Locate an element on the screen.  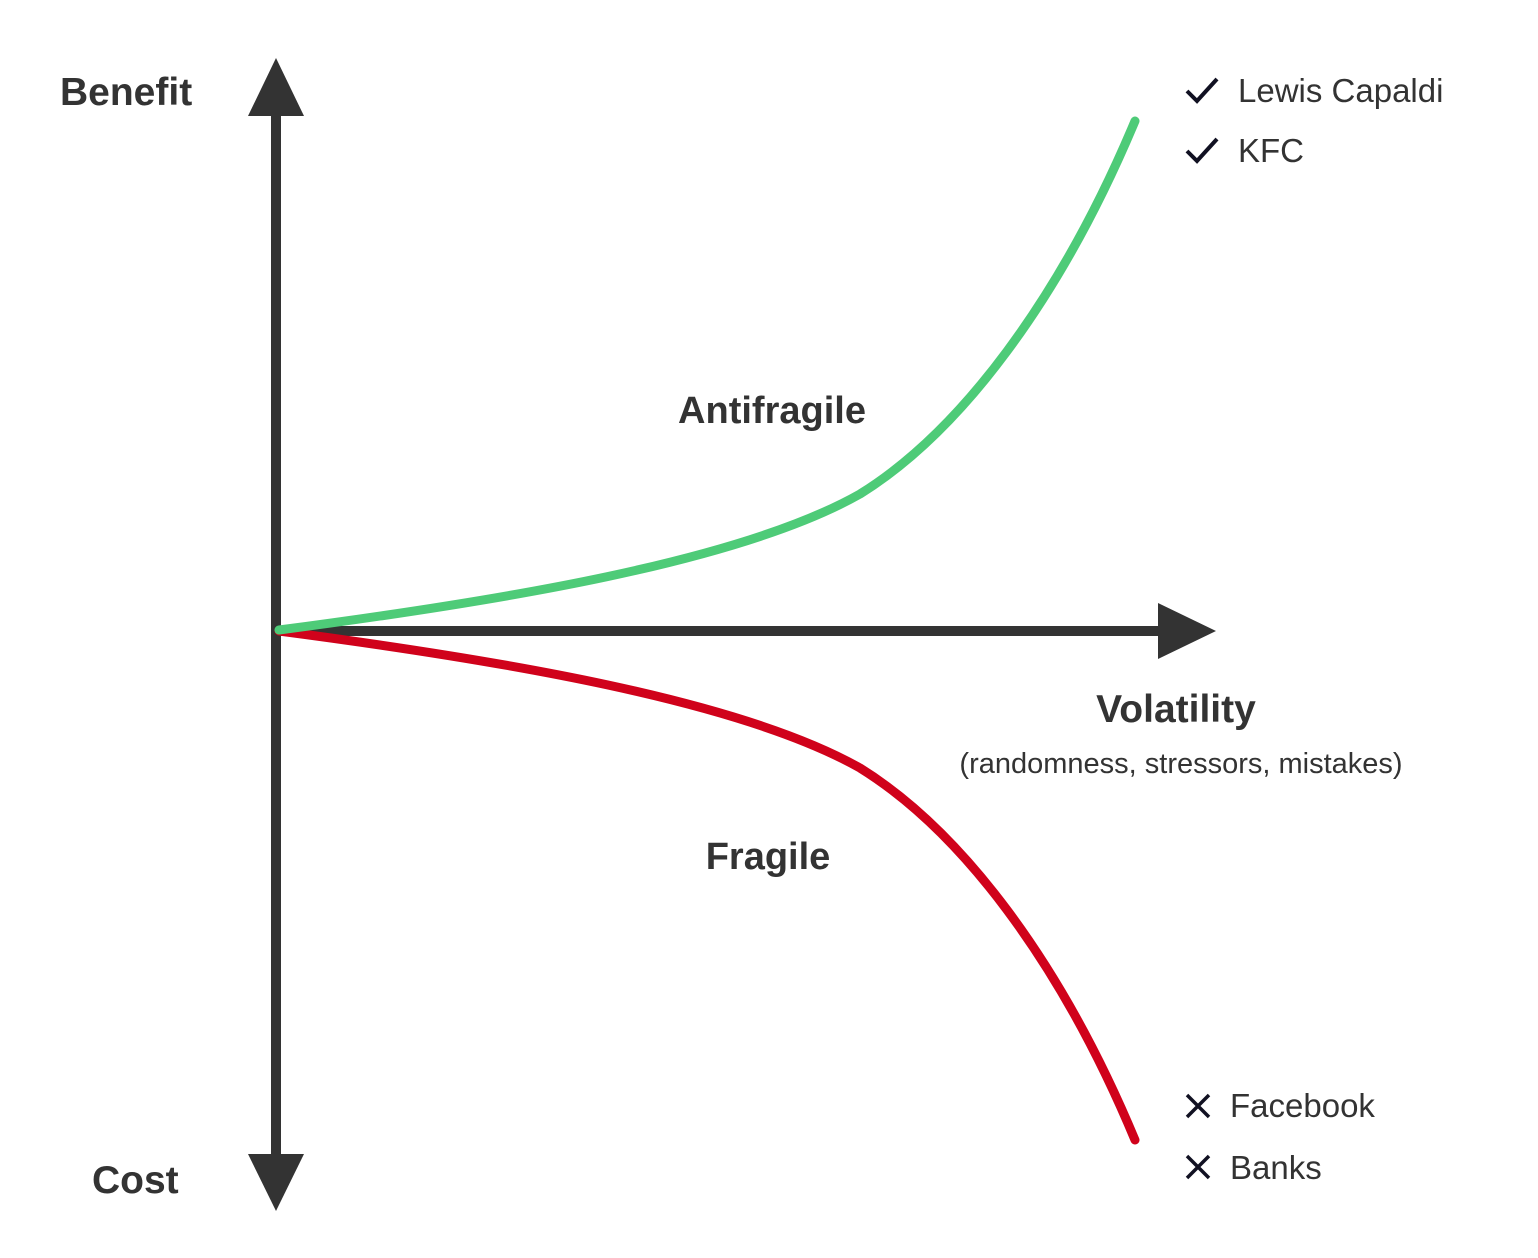
loser-item: Banks is located at coordinates (1276, 1167).